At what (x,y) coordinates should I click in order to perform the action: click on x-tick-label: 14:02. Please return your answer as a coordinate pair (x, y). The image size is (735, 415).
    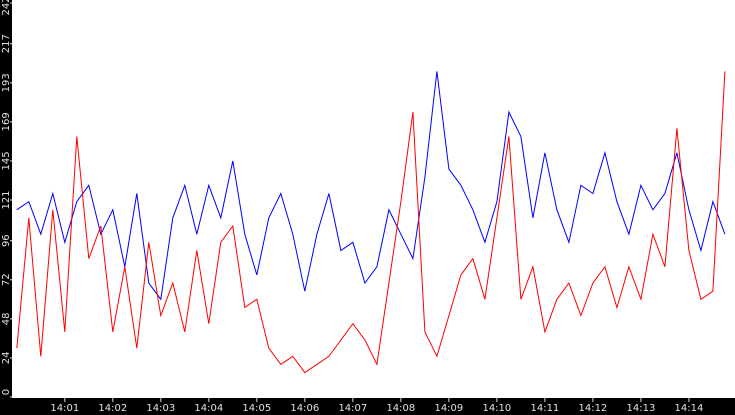
    Looking at the image, I should click on (112, 408).